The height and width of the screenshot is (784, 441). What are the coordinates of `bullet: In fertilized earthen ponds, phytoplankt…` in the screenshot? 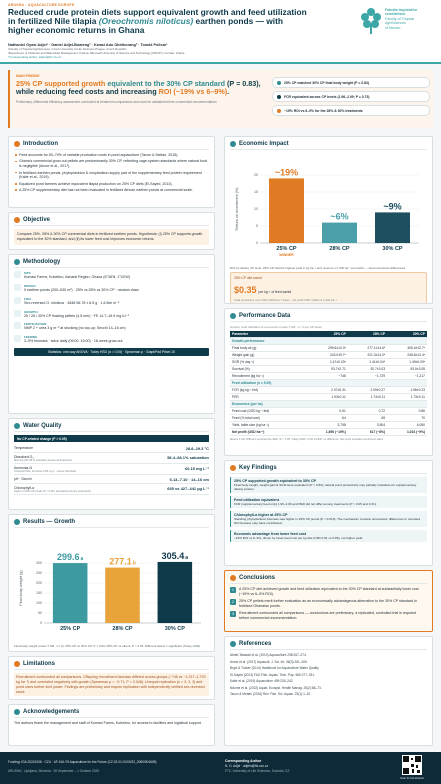 It's located at (111, 176).